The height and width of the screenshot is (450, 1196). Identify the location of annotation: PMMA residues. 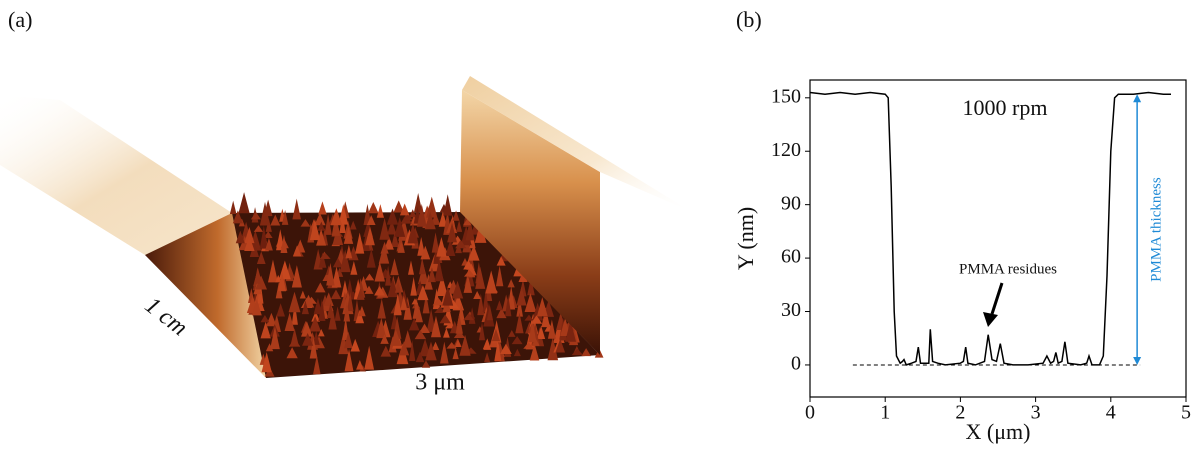
(1008, 269).